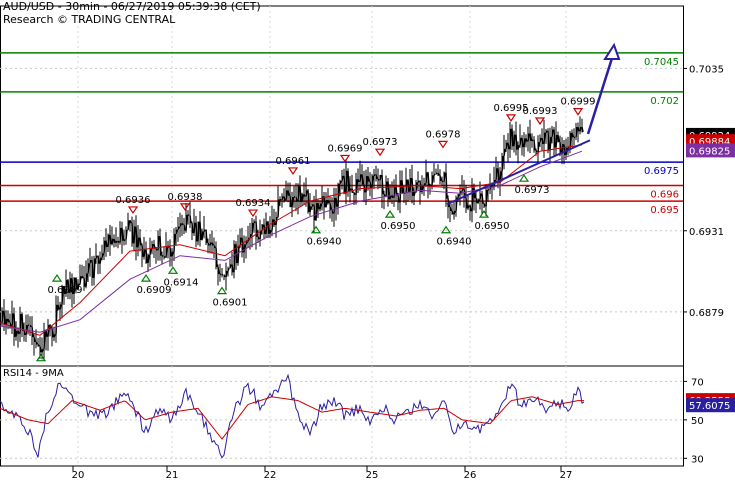 The image size is (735, 480). What do you see at coordinates (709, 142) in the screenshot?
I see `price-tag: 0.69884` at bounding box center [709, 142].